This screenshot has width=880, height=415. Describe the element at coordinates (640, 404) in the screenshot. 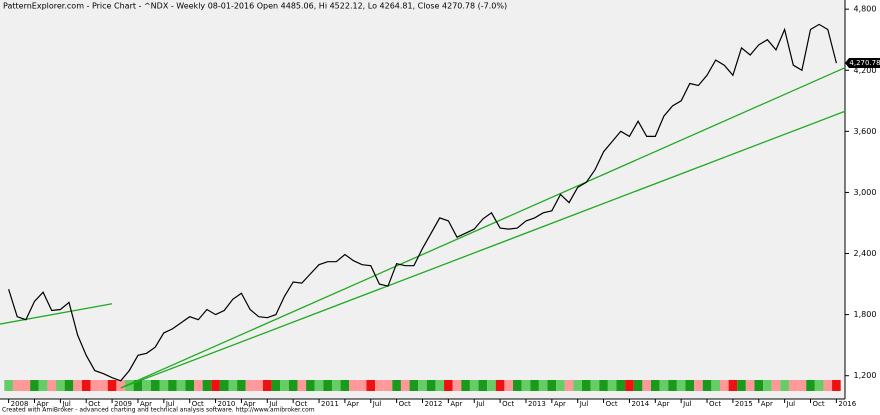

I see `x-tick-label: 2014` at that location.